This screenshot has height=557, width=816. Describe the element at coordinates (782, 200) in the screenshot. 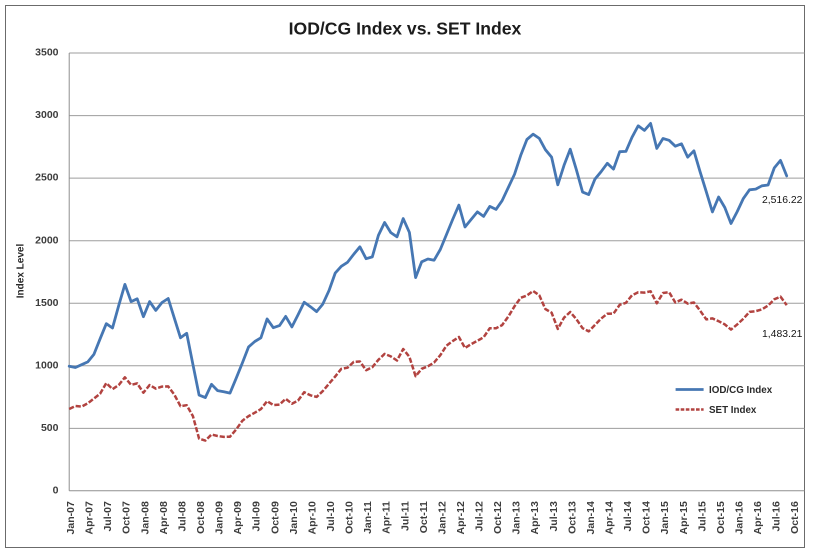

I see `svg-text: 2,516.22` at that location.